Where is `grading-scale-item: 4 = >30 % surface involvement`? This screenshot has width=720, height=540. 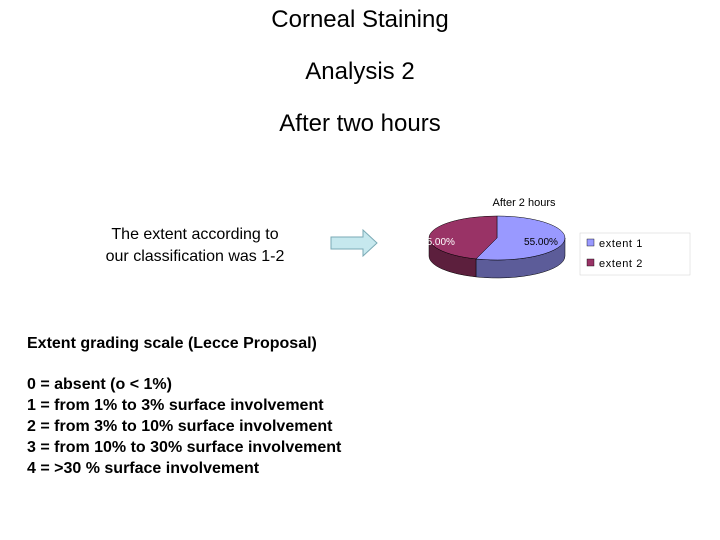 grading-scale-item: 4 = >30 % surface involvement is located at coordinates (143, 468).